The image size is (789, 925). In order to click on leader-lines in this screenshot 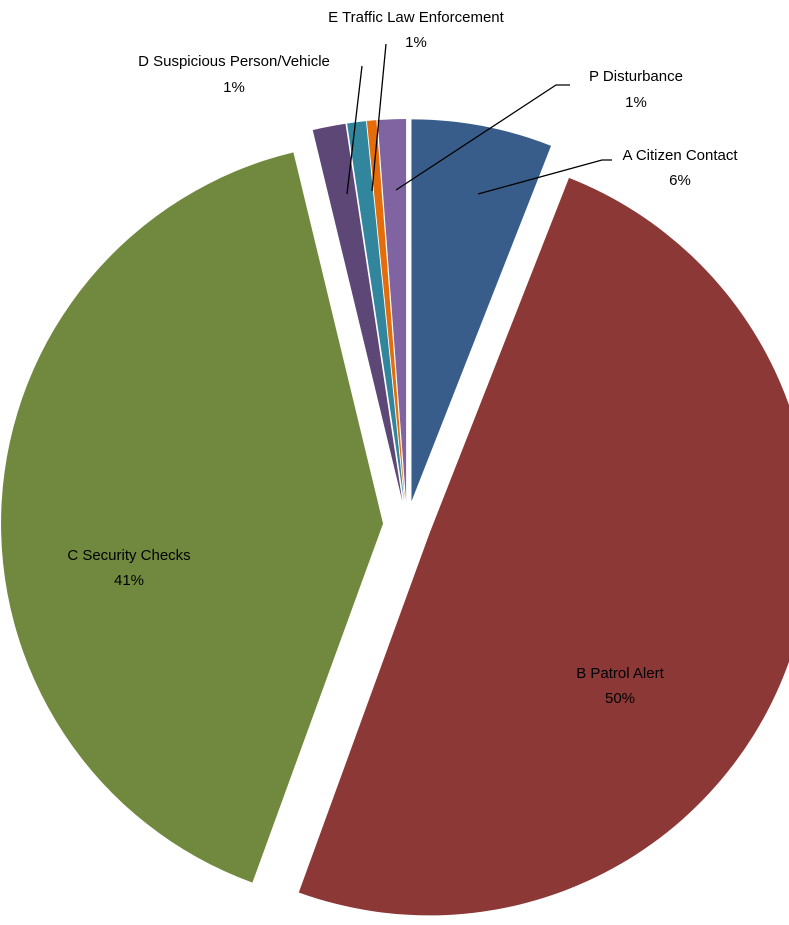, I will do `click(479, 119)`.